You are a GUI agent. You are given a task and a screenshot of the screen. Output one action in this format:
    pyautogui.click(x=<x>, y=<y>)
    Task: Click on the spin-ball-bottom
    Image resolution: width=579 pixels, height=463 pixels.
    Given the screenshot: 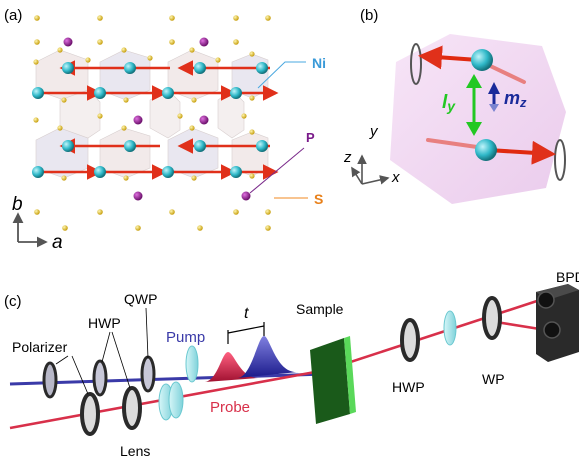 What is the action you would take?
    pyautogui.click(x=486, y=150)
    